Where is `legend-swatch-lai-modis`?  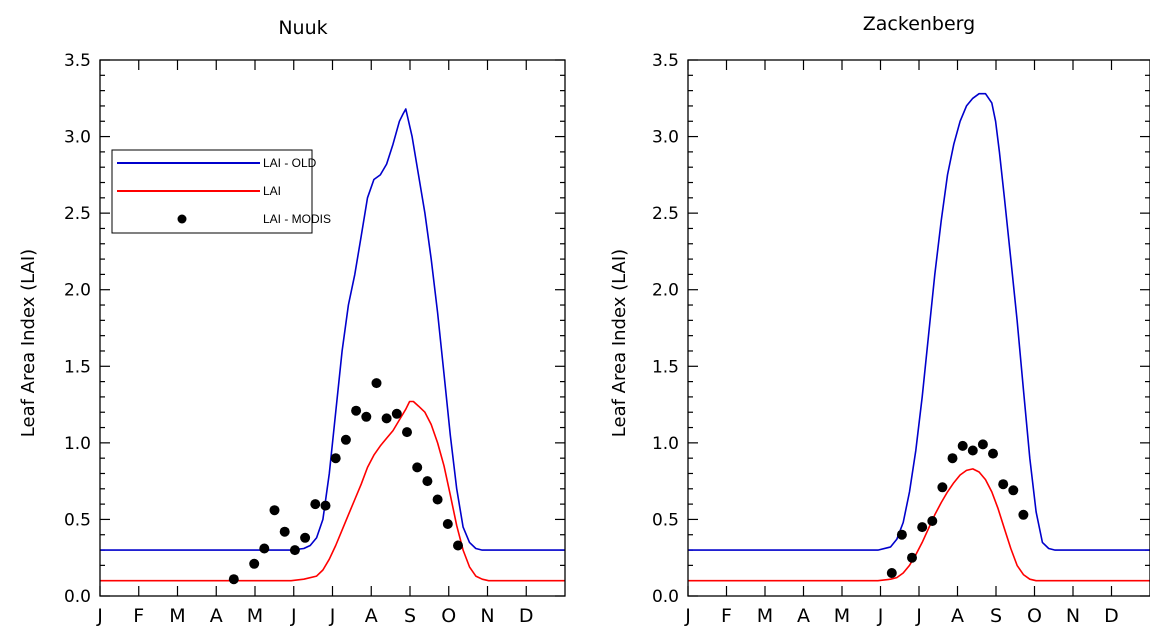 legend-swatch-lai-modis is located at coordinates (182, 219).